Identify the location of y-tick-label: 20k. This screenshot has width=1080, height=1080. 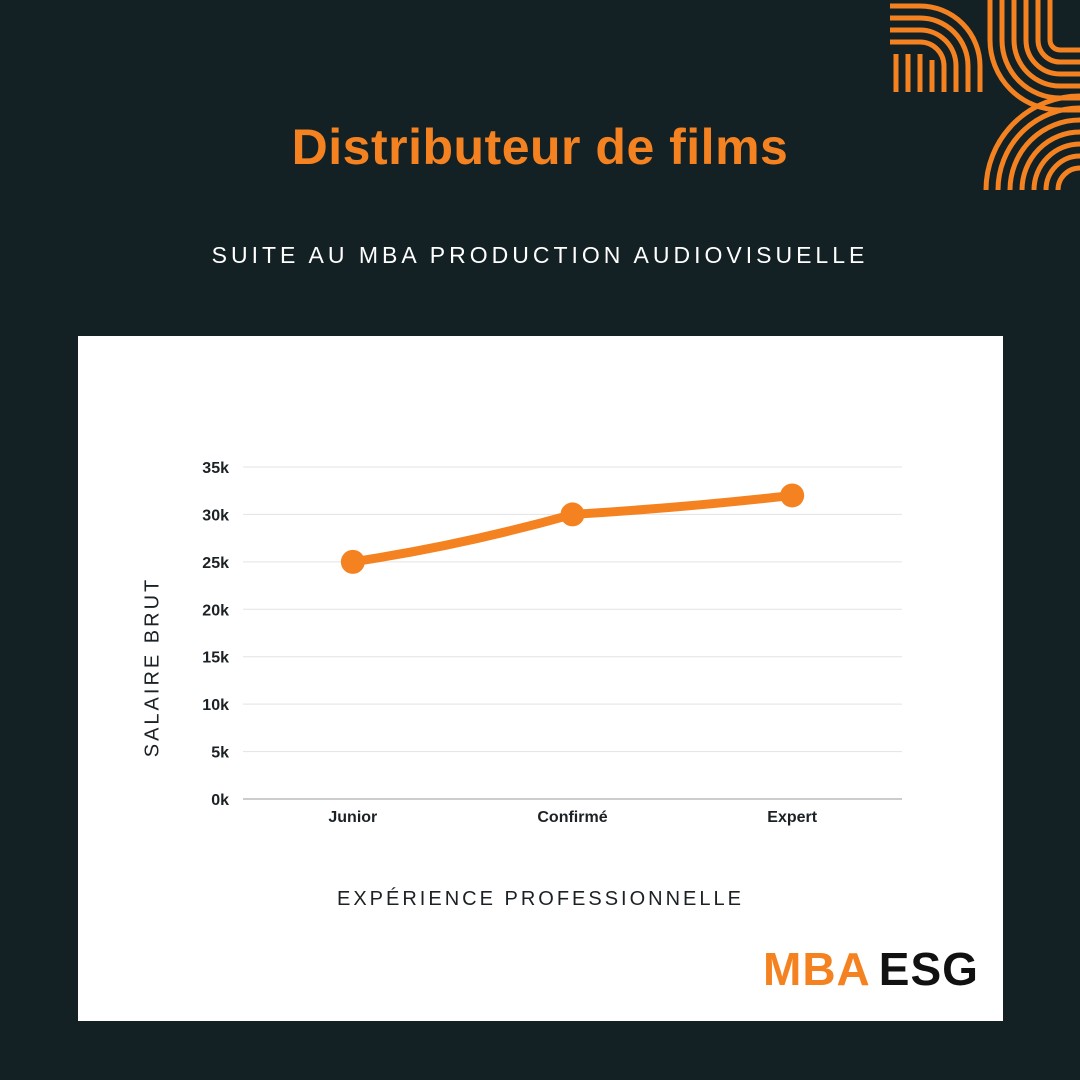
(215, 610).